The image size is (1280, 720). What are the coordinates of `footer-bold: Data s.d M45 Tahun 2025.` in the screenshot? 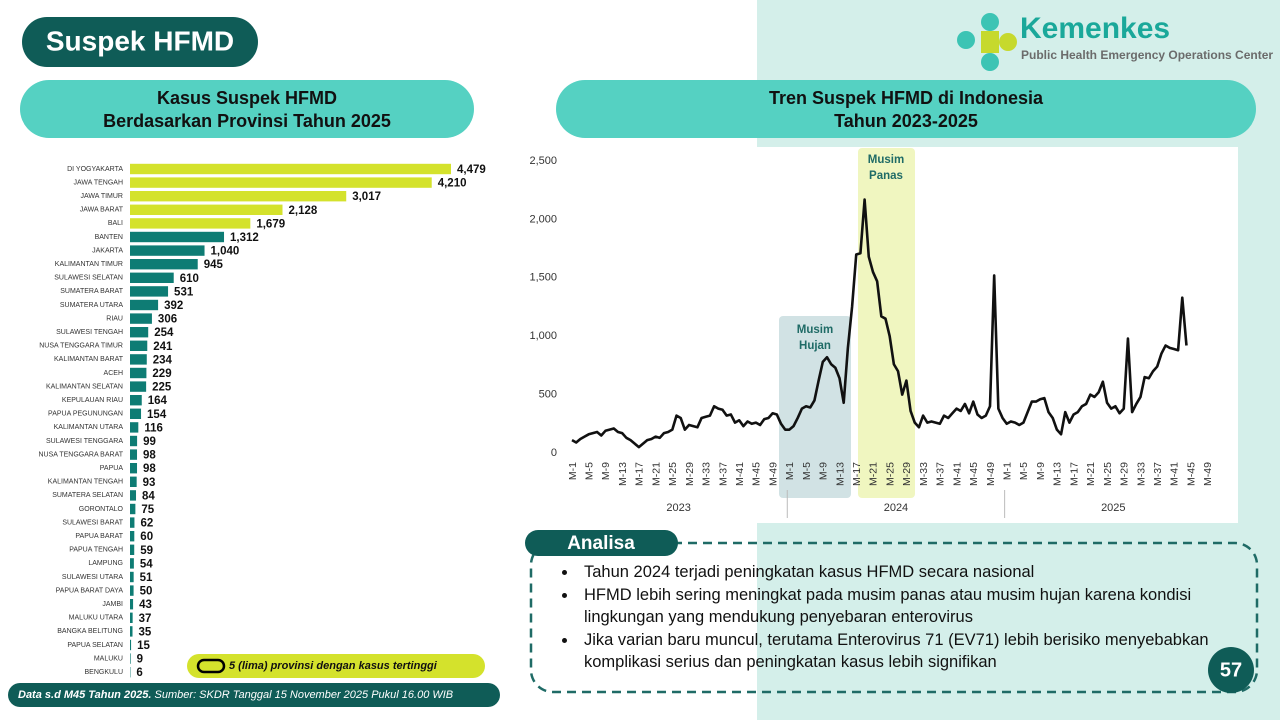 It's located at (84, 695).